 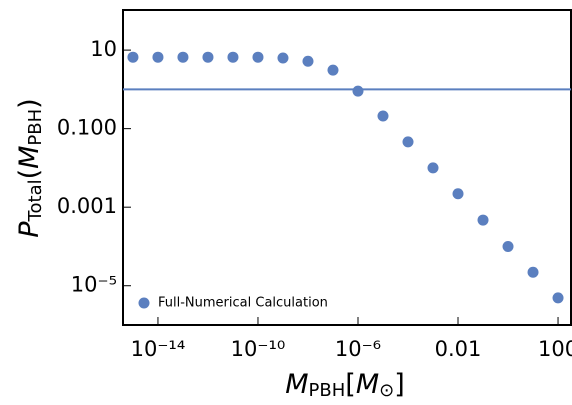 I want to click on x-tick-label: 100, so click(x=555, y=349).